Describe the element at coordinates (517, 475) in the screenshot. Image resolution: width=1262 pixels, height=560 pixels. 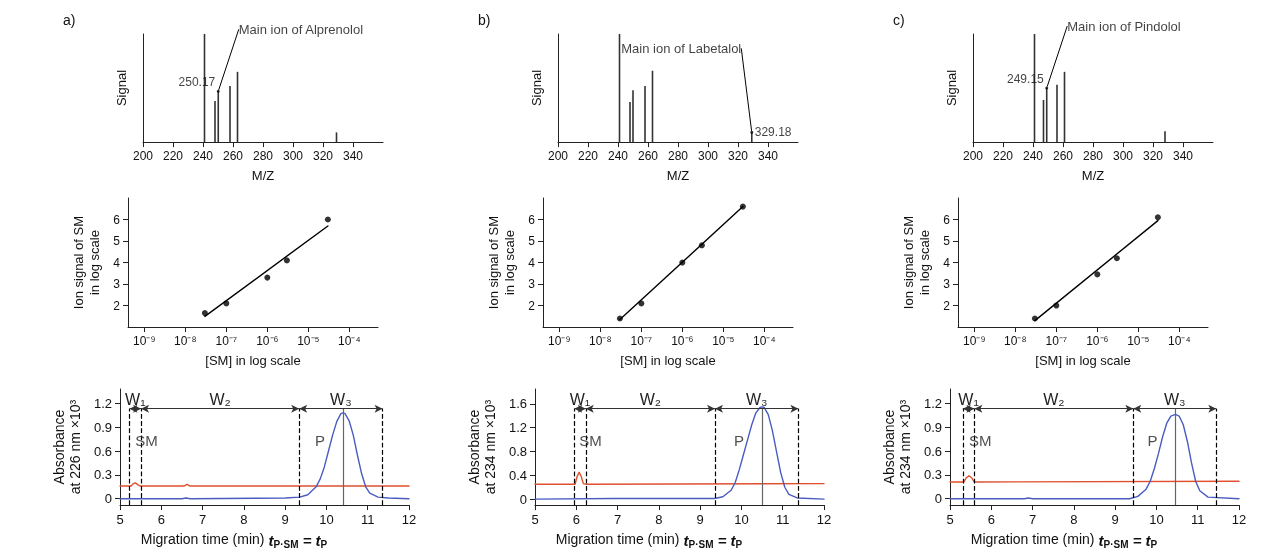
I see `y-tick-label: 0.4` at that location.